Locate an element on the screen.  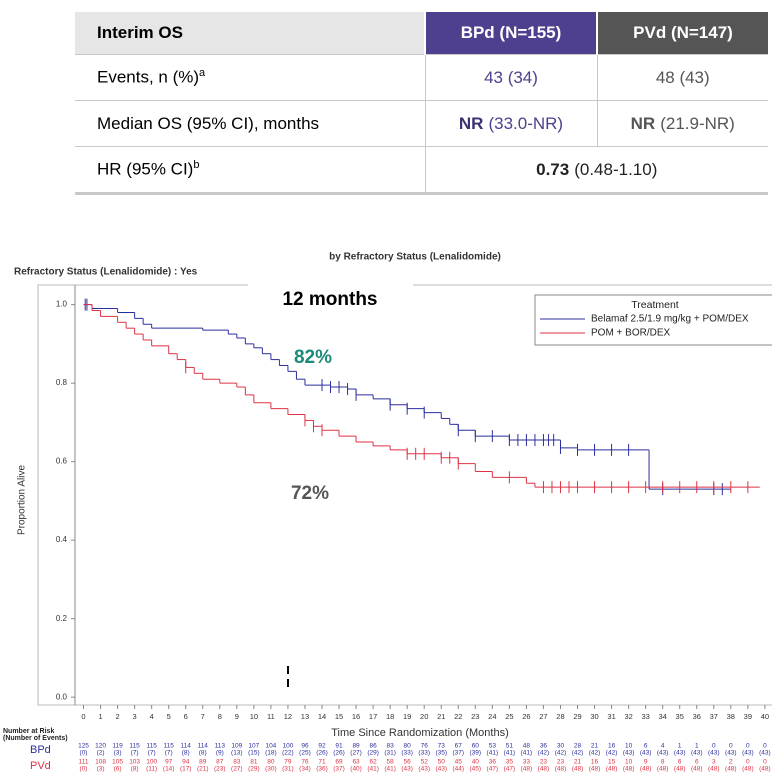
risk-count: 6 is located at coordinates (680, 762).